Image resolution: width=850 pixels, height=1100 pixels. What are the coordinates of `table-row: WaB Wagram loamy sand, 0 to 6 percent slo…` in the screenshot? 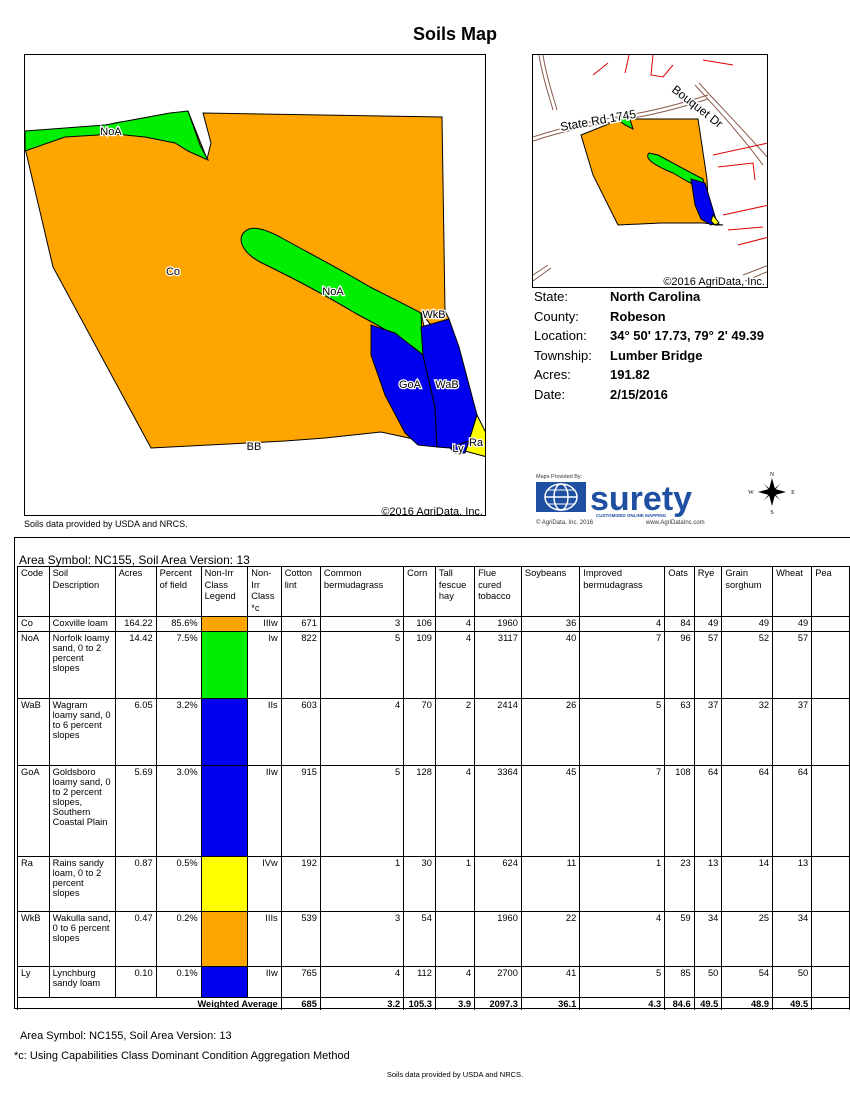 It's located at (433, 732).